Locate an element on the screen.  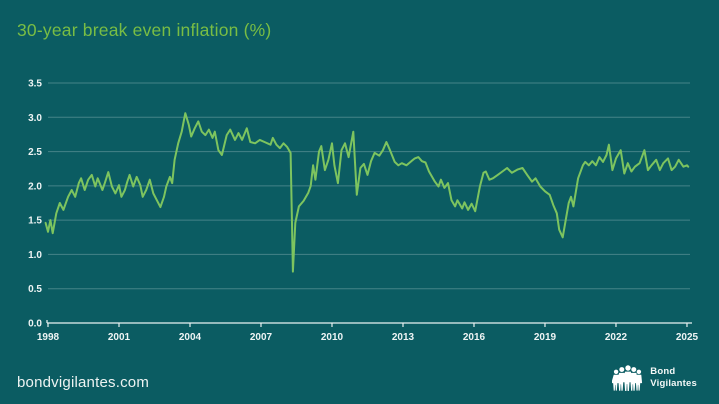
bond-vigilantes-logo: Bond Vigilantes is located at coordinates (654, 377).